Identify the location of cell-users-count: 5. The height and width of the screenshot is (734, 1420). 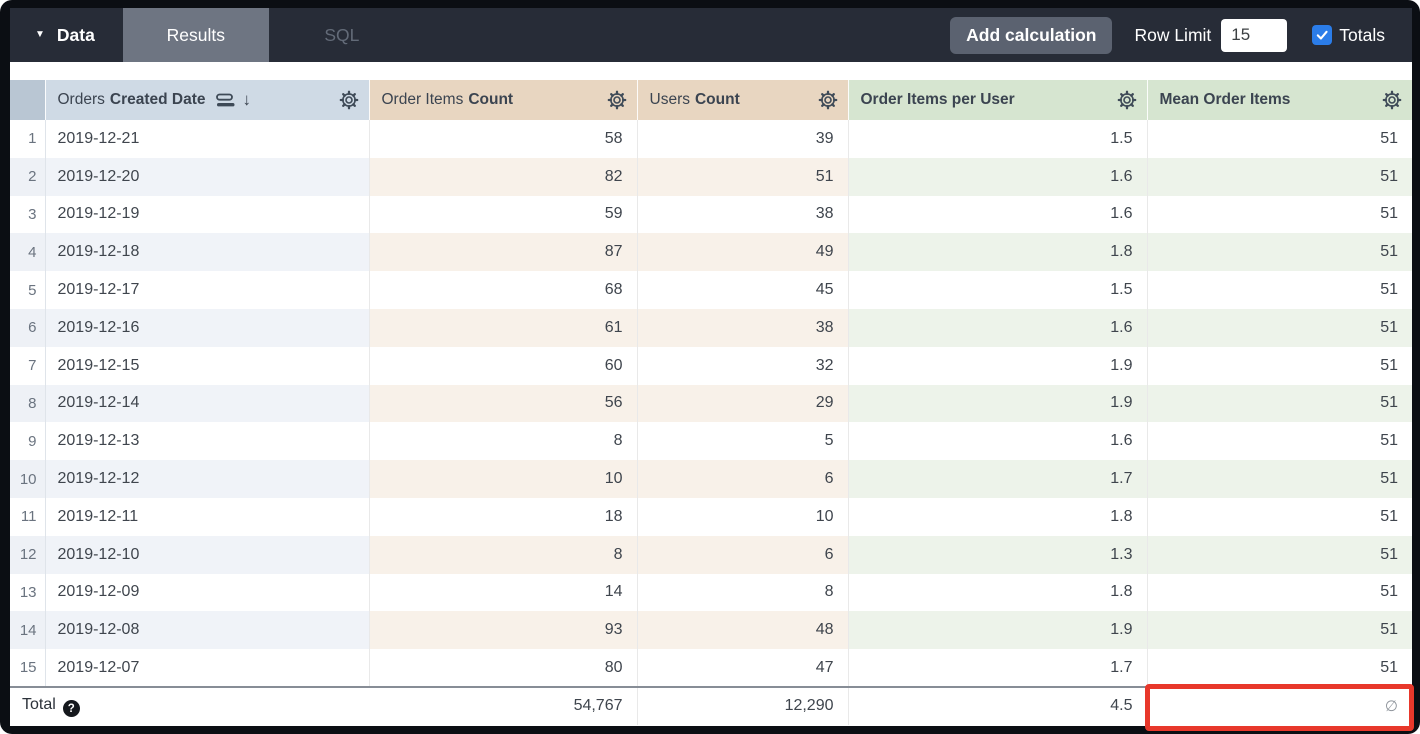
(743, 441).